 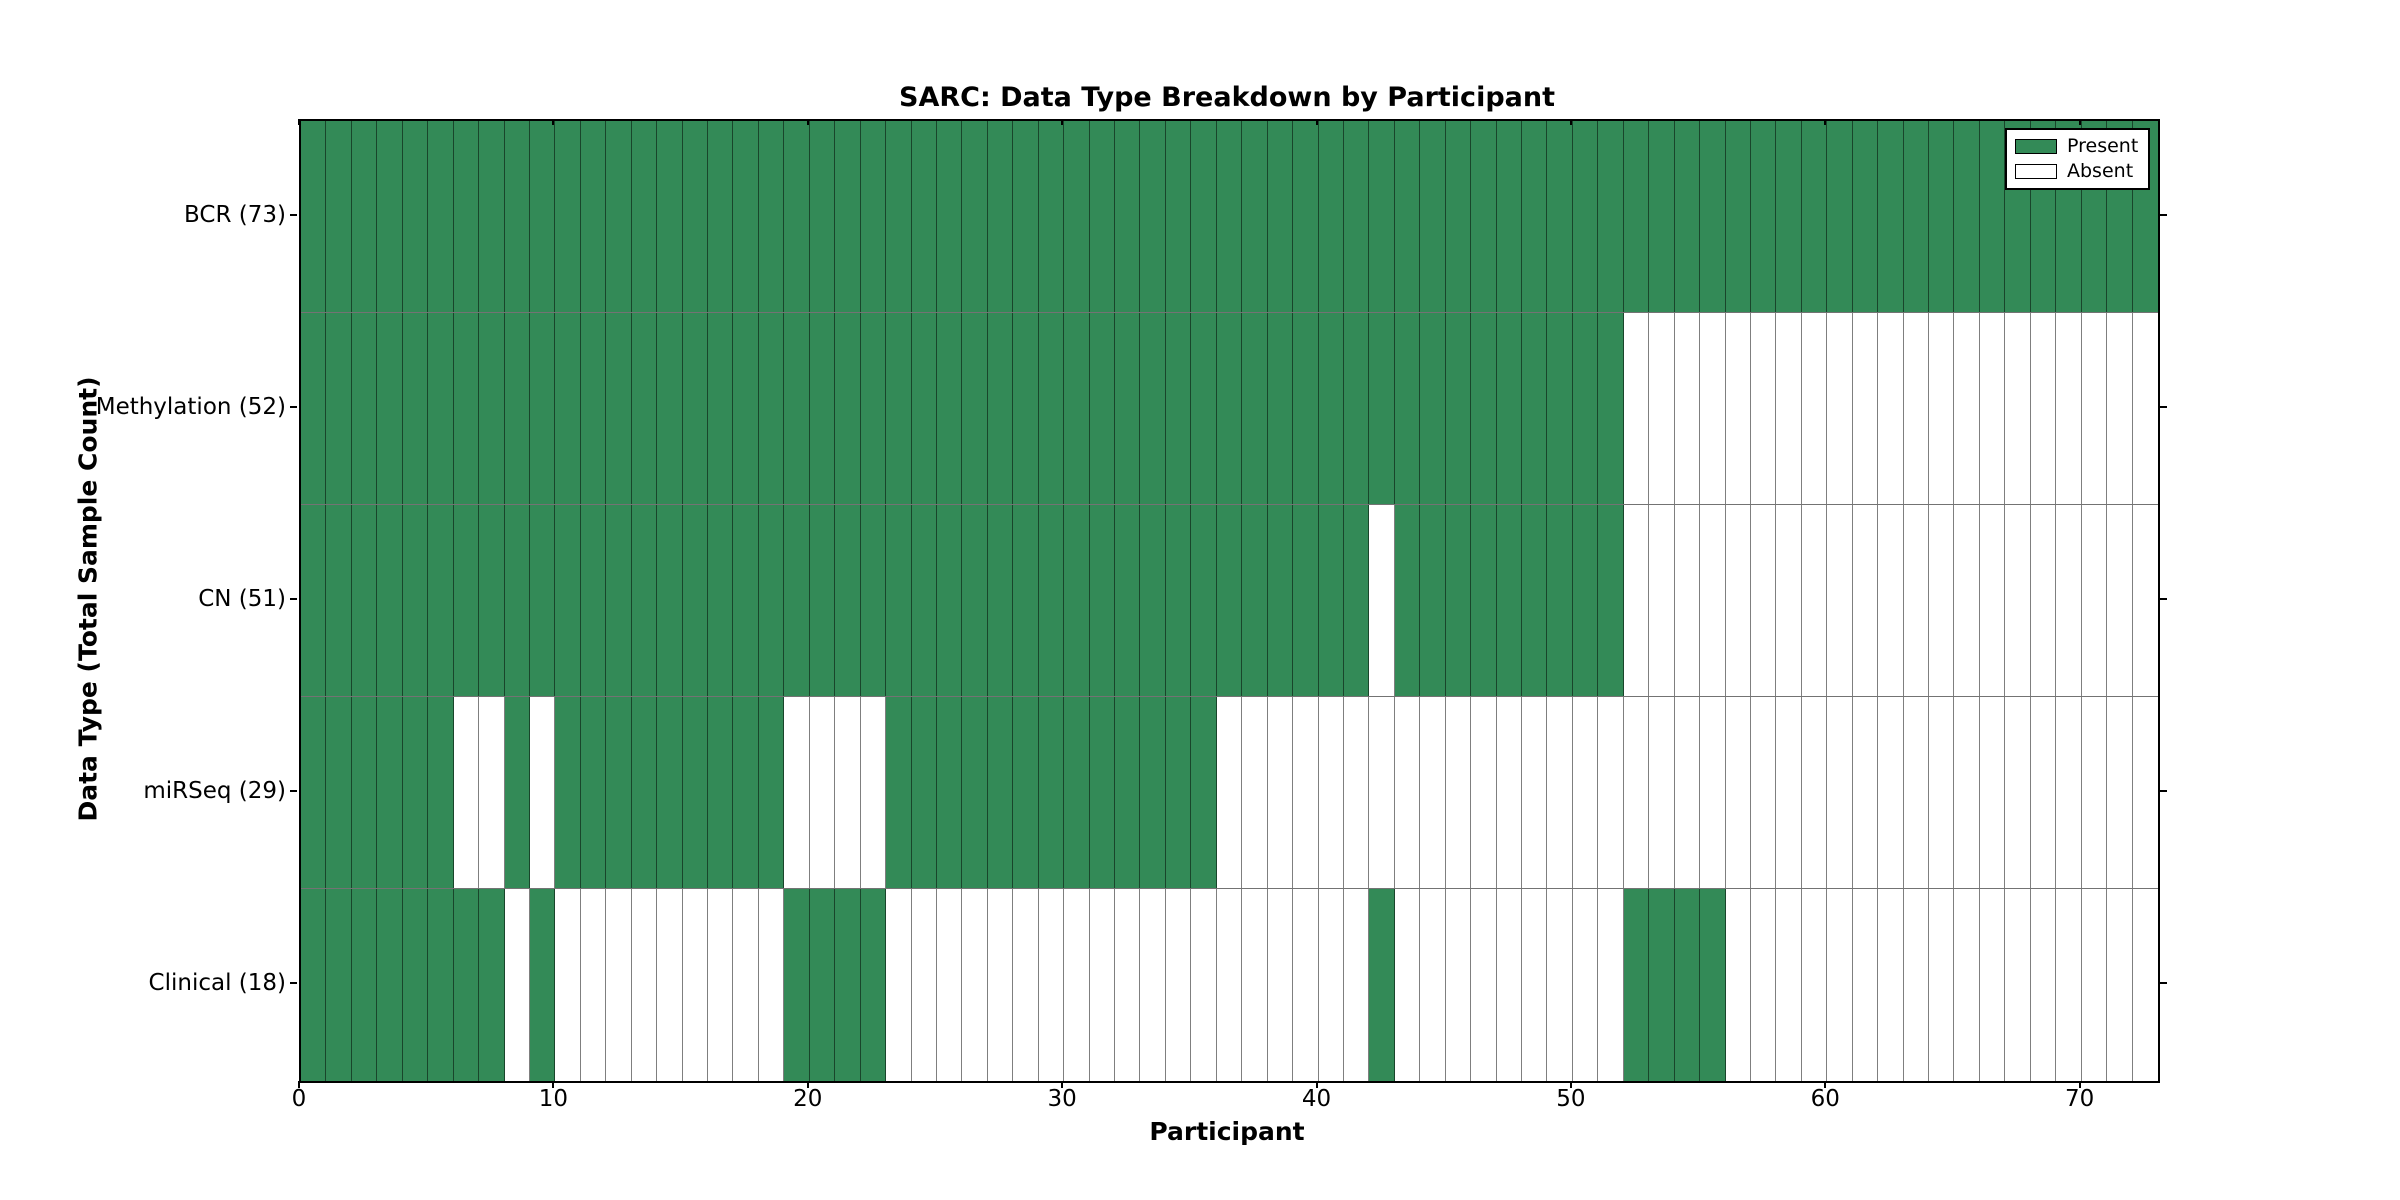 What do you see at coordinates (1229, 409) in the screenshot?
I see `heatmap-row` at bounding box center [1229, 409].